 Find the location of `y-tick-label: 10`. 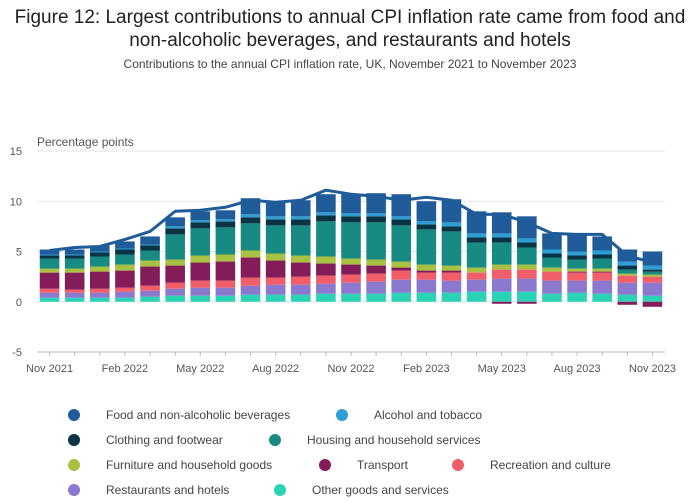

y-tick-label: 10 is located at coordinates (16, 202).